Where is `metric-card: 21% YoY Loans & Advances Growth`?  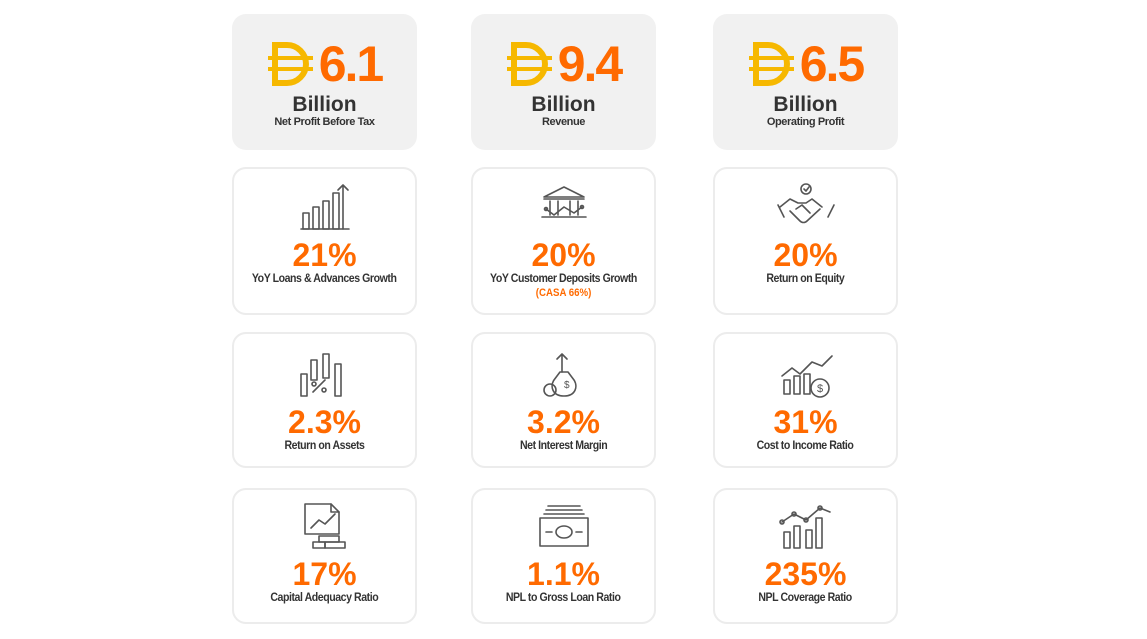
metric-card: 21% YoY Loans & Advances Growth is located at coordinates (324, 241).